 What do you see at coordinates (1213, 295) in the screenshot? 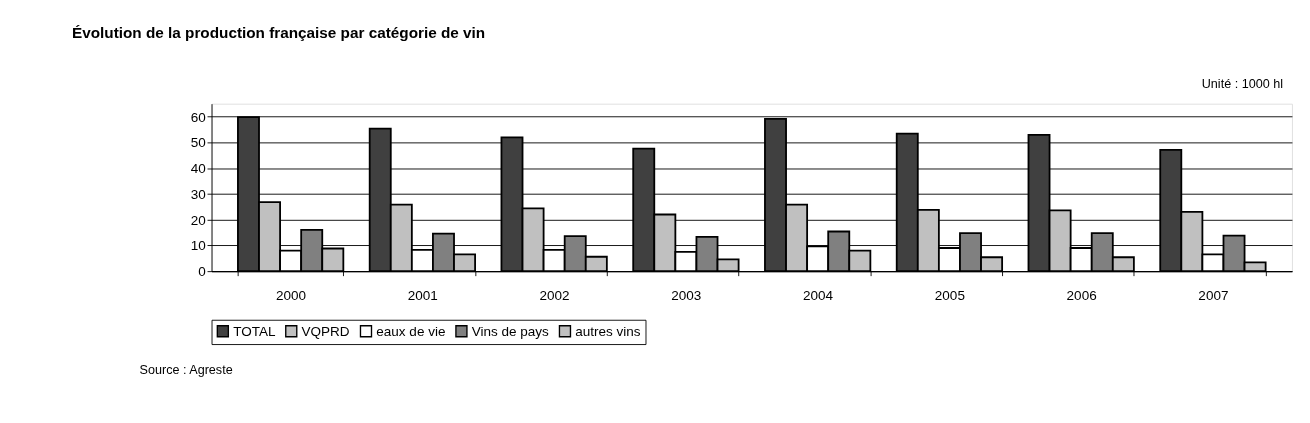
I see `x-tick-label: 2007` at bounding box center [1213, 295].